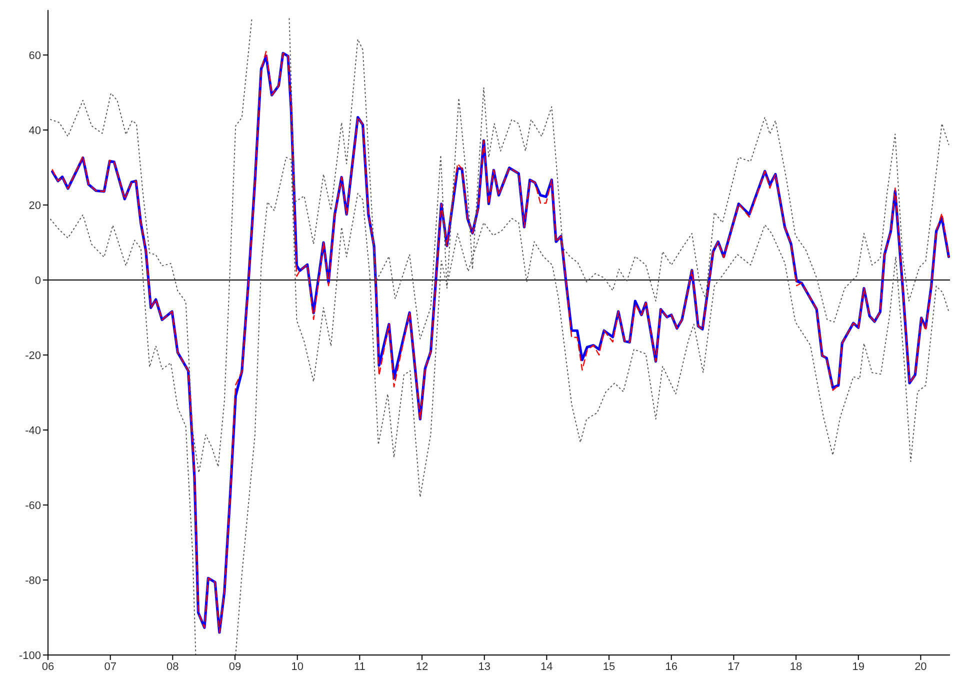 The height and width of the screenshot is (683, 958). I want to click on y-tick-label: 20, so click(34, 206).